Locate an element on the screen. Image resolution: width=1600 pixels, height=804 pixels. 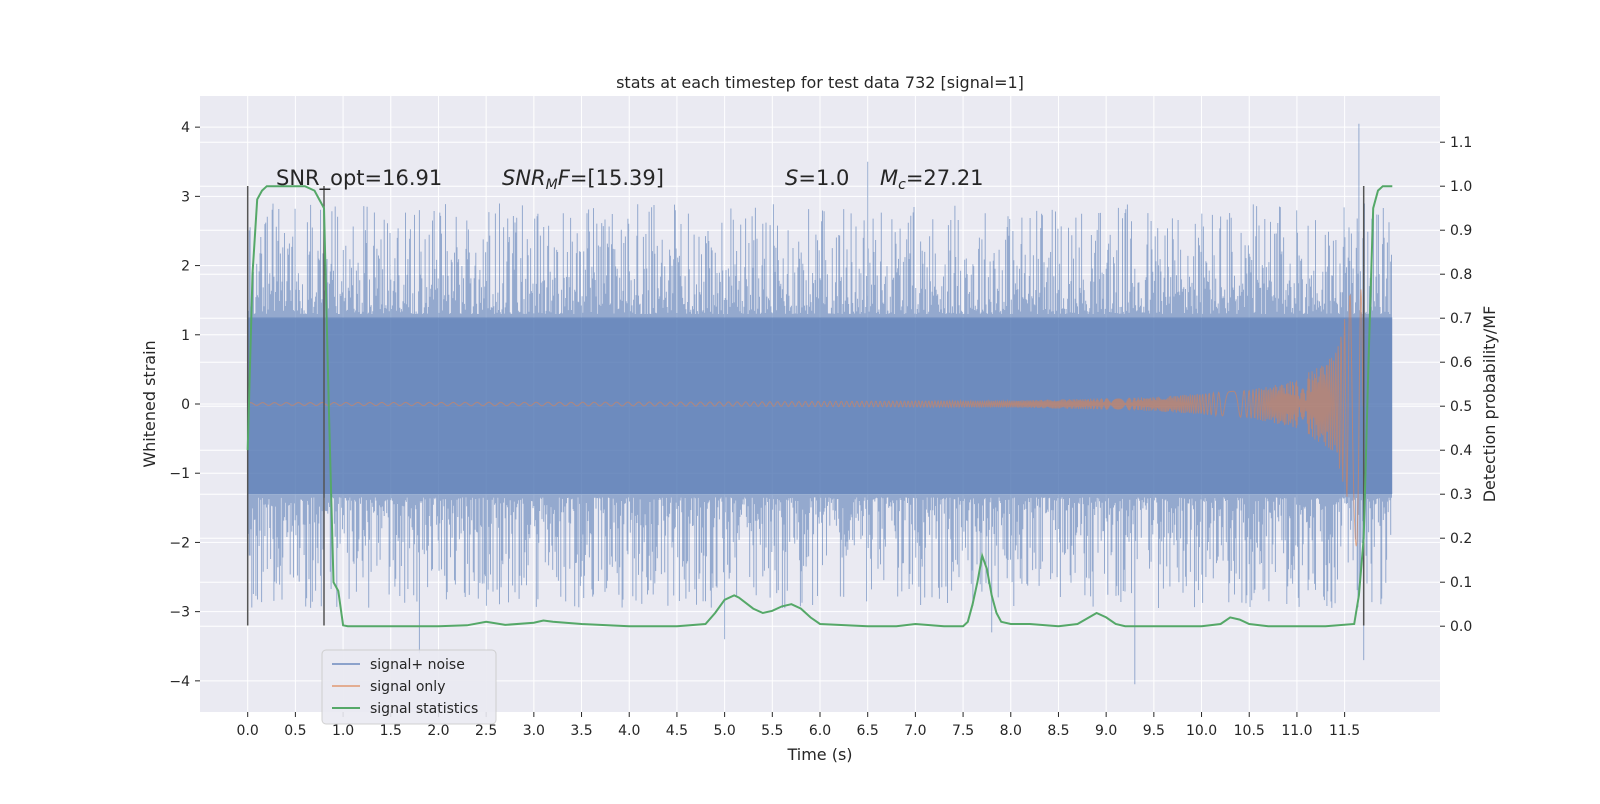
legend-label-signal-noise: signal+ noise is located at coordinates (417, 665).